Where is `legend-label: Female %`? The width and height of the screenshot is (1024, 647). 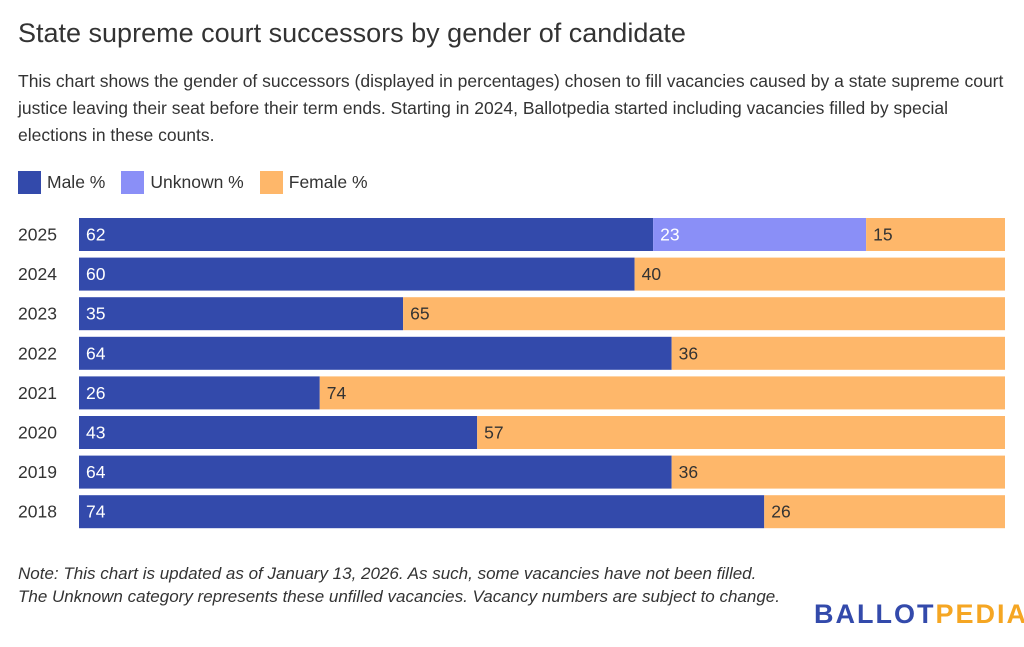 legend-label: Female % is located at coordinates (328, 182).